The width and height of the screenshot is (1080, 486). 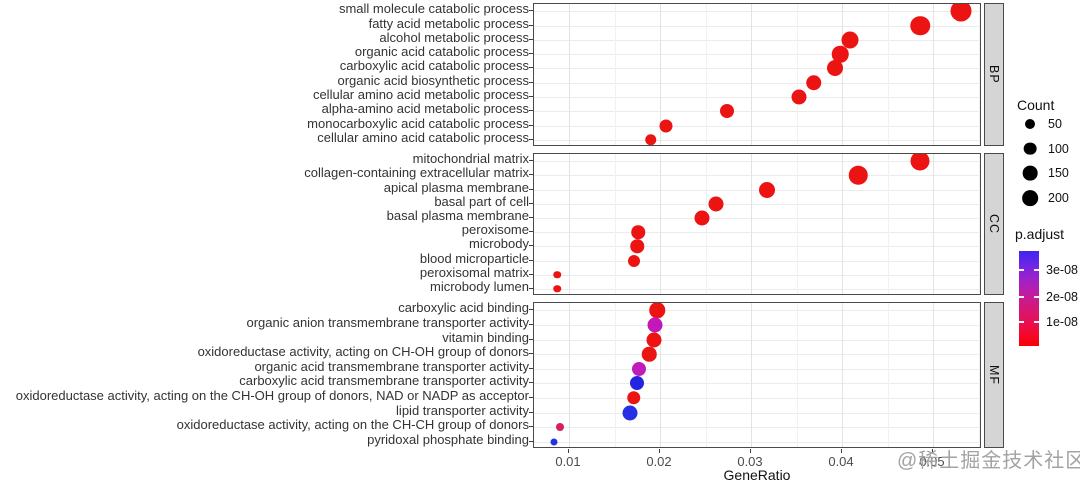 I want to click on facet-strip-cc: CC, so click(x=994, y=224).